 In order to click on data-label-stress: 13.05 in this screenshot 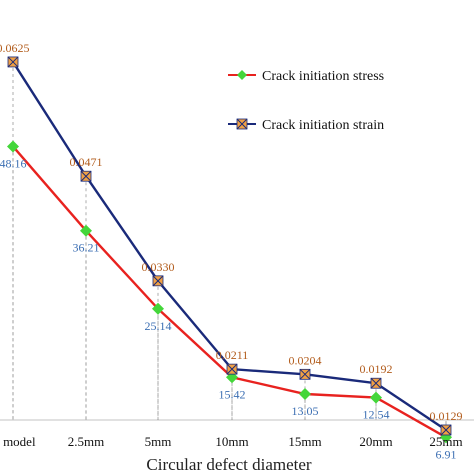, I will do `click(305, 411)`.